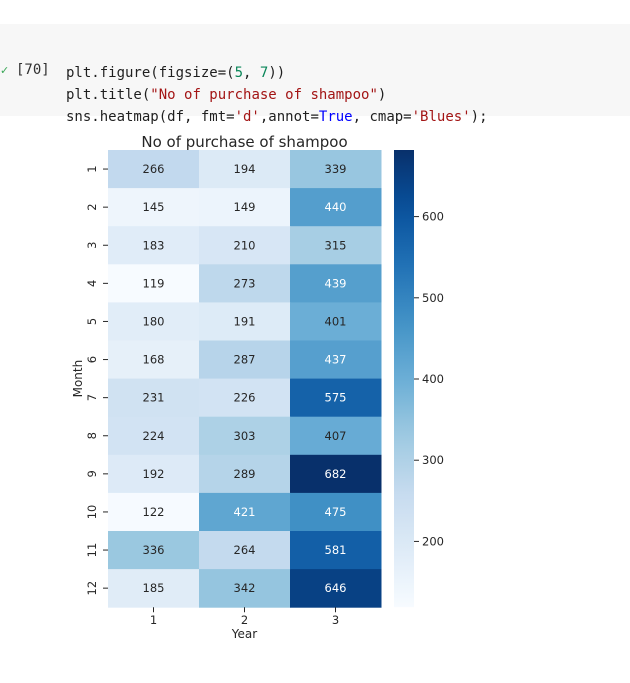 The width and height of the screenshot is (630, 683). What do you see at coordinates (92, 588) in the screenshot?
I see `y-tick-label: 12` at bounding box center [92, 588].